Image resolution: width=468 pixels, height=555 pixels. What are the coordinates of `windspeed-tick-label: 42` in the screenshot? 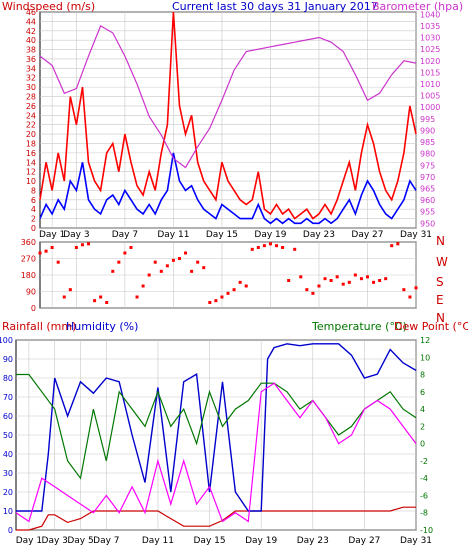 It's located at (31, 31).